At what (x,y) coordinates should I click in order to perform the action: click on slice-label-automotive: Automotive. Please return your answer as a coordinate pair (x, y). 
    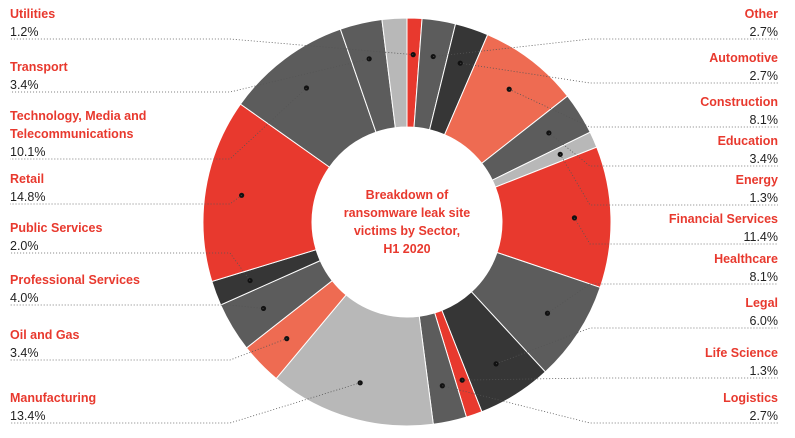
    Looking at the image, I should click on (743, 58).